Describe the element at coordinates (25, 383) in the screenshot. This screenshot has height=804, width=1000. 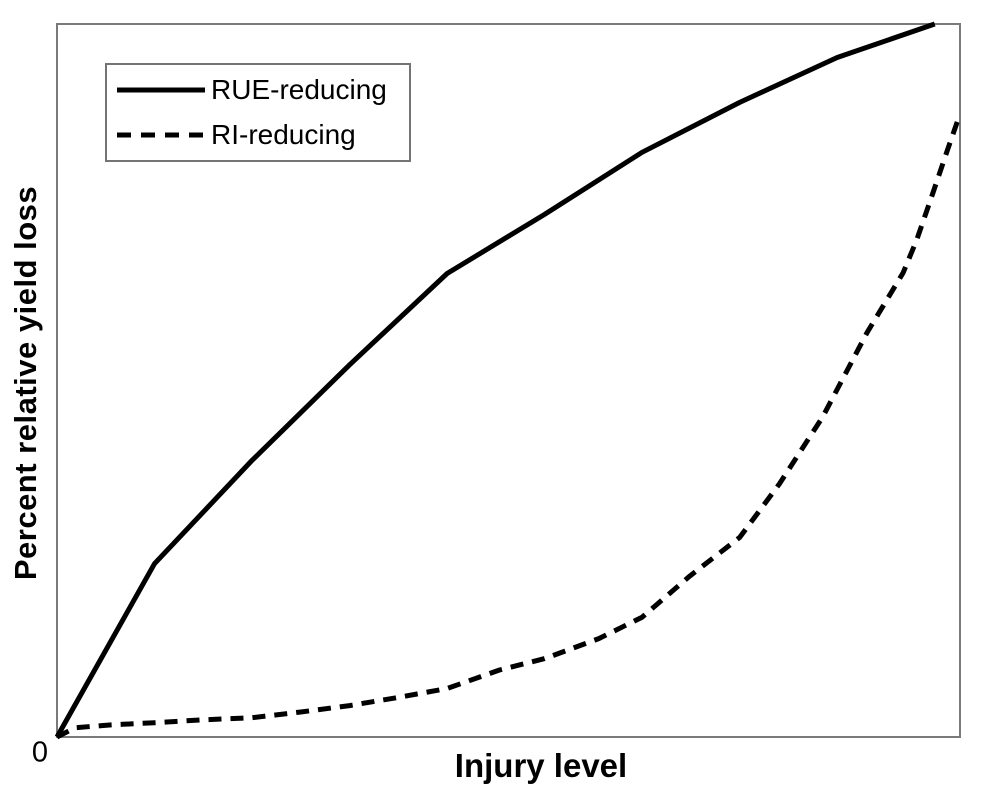
I see `y-axis-label: Percent relative yield loss` at that location.